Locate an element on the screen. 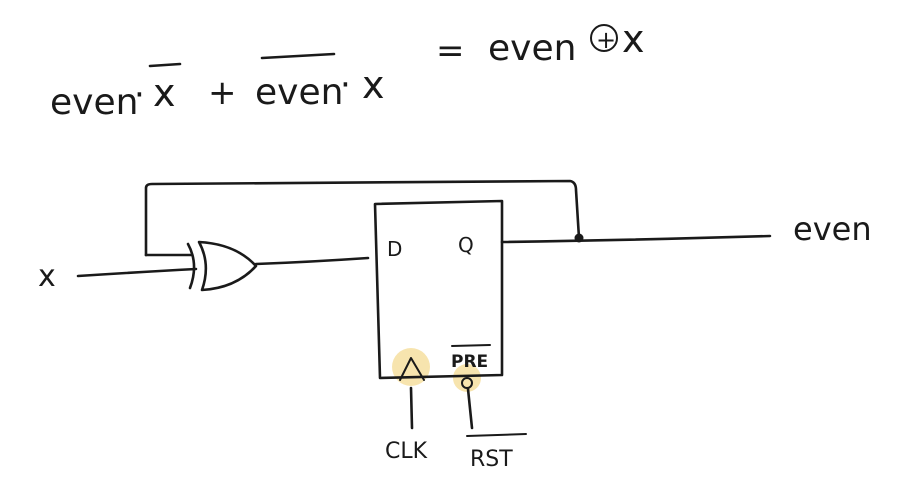 Image resolution: width=918 pixels, height=485 pixels. flipflop-d-label: D is located at coordinates (394, 249).